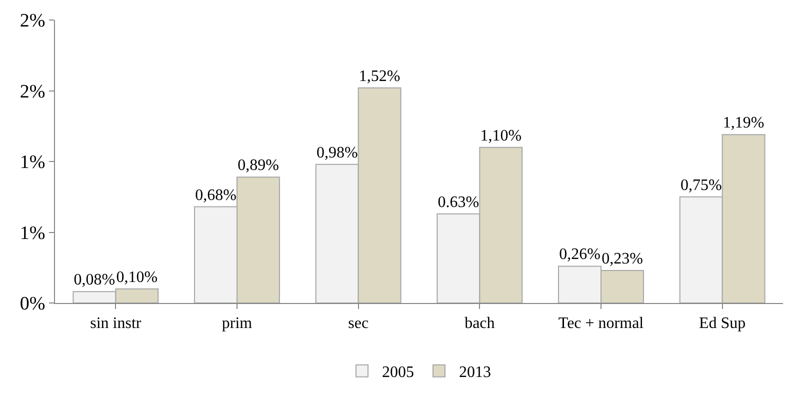 This screenshot has height=400, width=803. Describe the element at coordinates (33, 304) in the screenshot. I see `y-tick-label: 0%` at that location.